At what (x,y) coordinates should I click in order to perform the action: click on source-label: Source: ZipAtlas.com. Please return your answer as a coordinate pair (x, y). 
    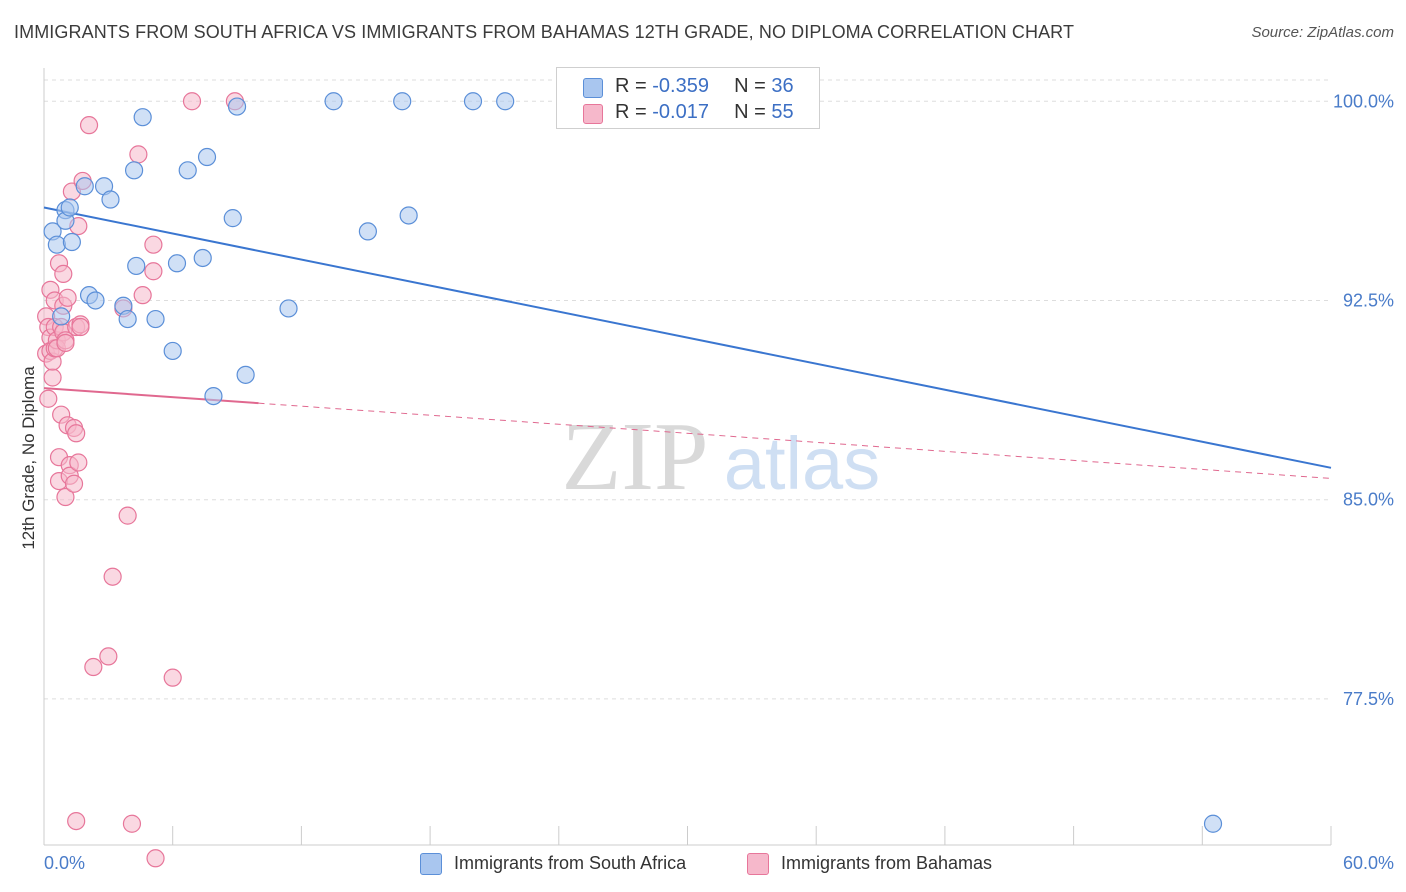
    Looking at the image, I should click on (1322, 32).